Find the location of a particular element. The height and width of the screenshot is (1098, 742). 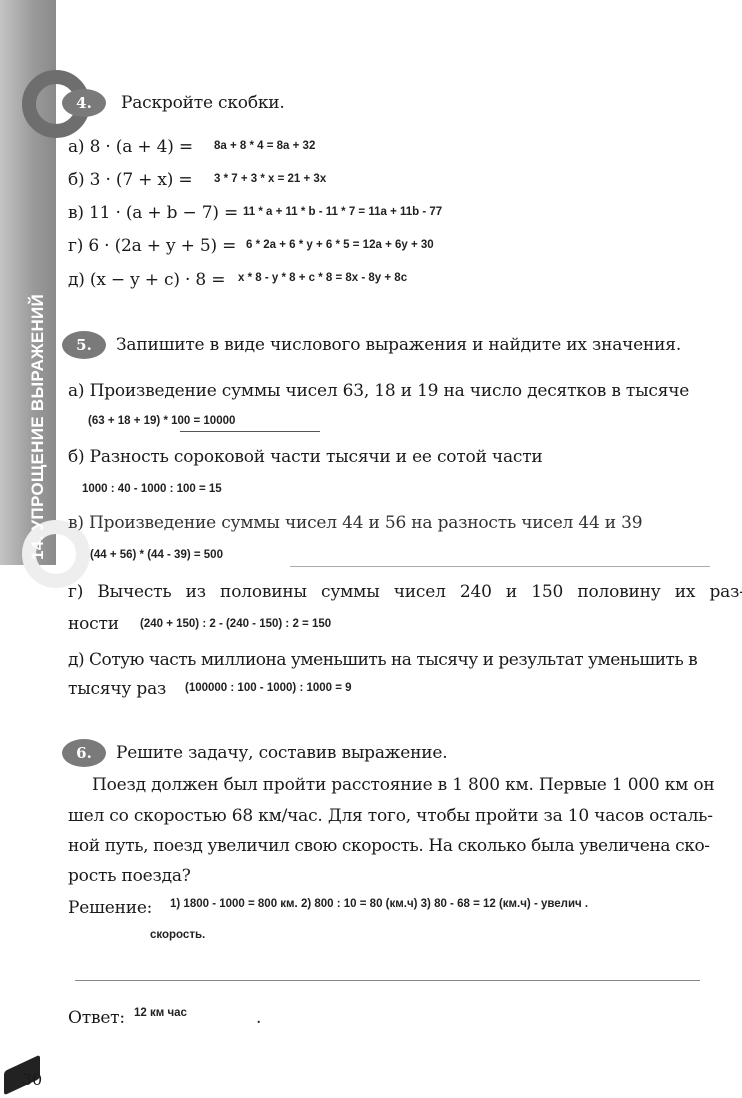

handwritten-solution: скорость. is located at coordinates (178, 935).